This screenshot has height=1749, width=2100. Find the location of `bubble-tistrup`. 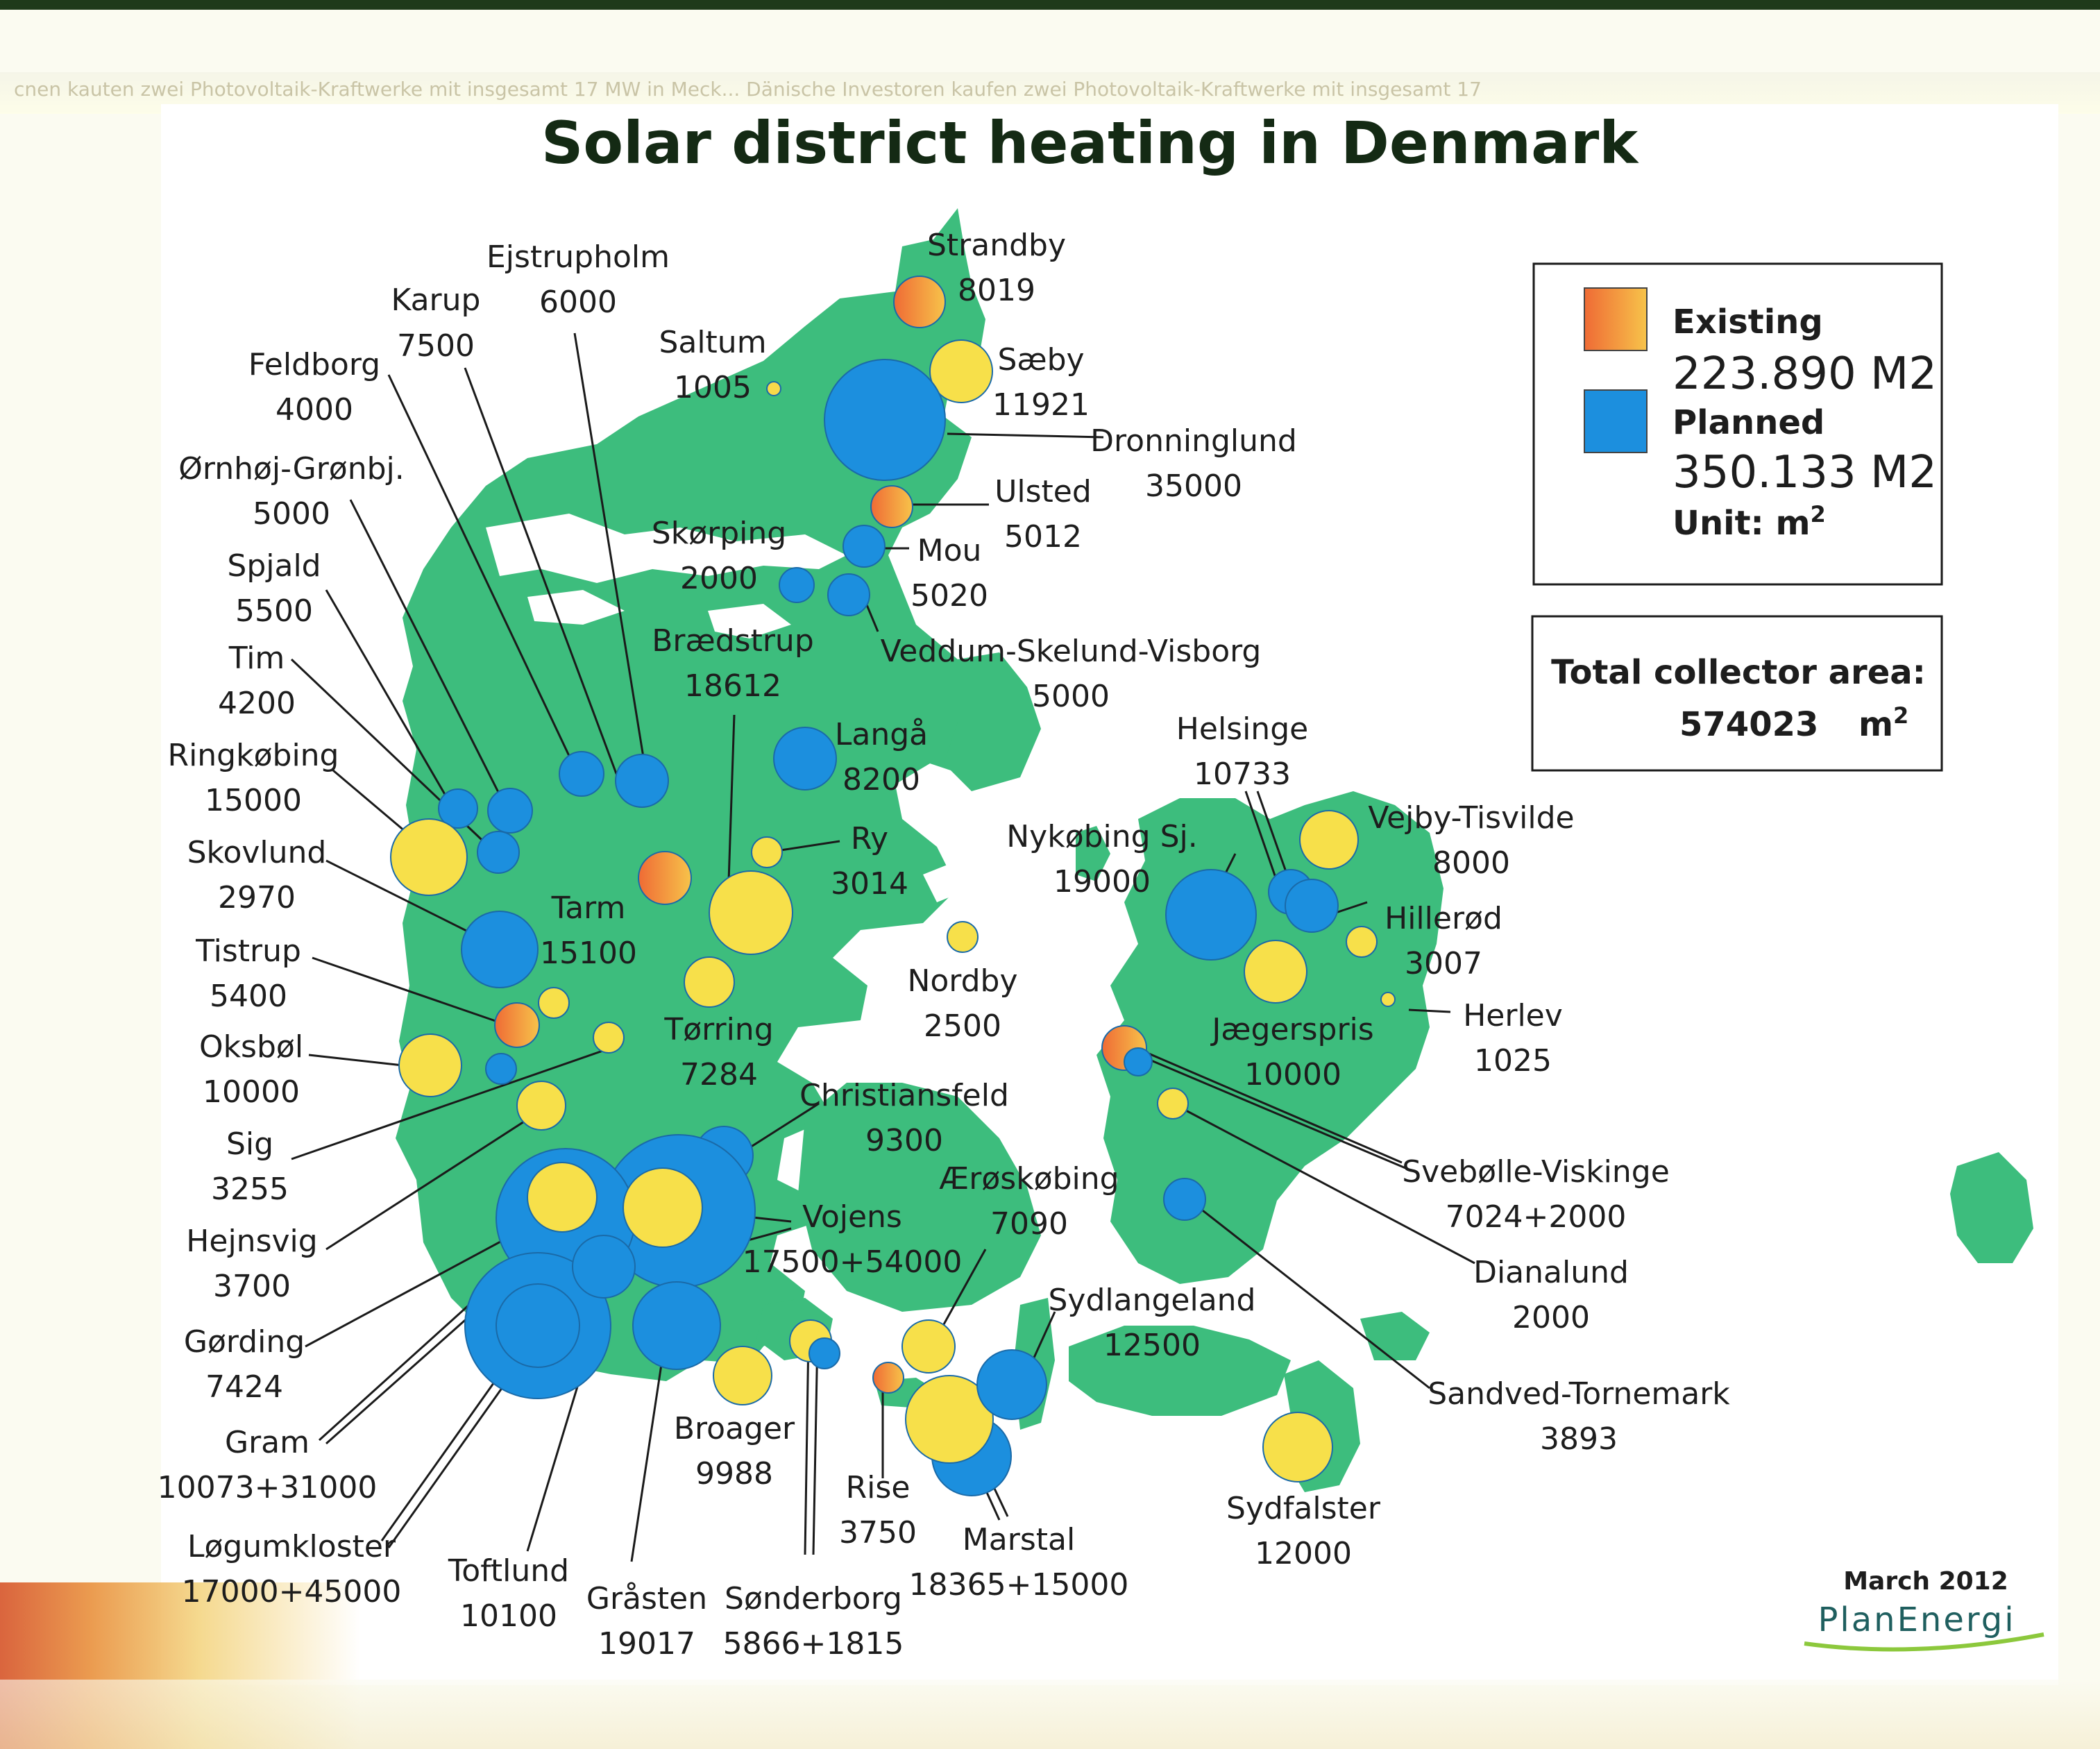

bubble-tistrup is located at coordinates (517, 1025).